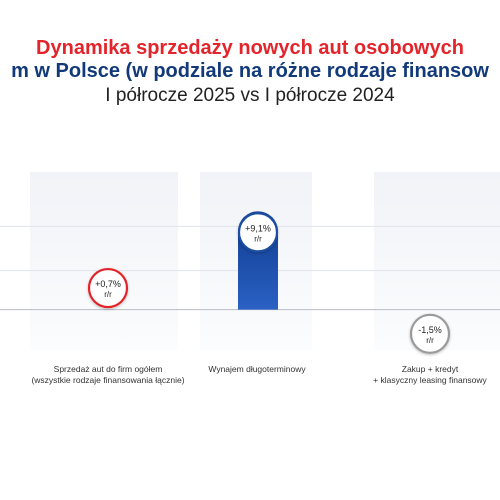 This screenshot has width=500, height=500. Describe the element at coordinates (108, 369) in the screenshot. I see `category-label-line: Sprzedaż aut do firm ogółem` at that location.